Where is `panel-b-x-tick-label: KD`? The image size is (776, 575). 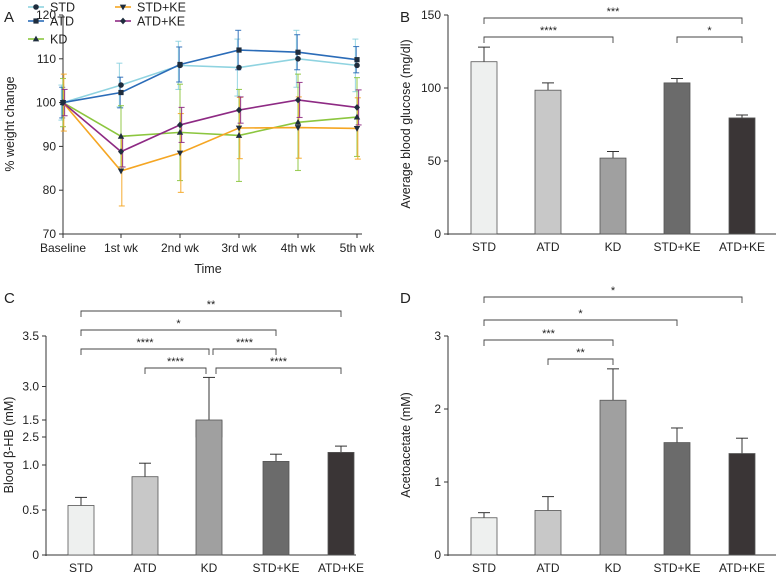 panel-b-x-tick-label: KD is located at coordinates (613, 247).